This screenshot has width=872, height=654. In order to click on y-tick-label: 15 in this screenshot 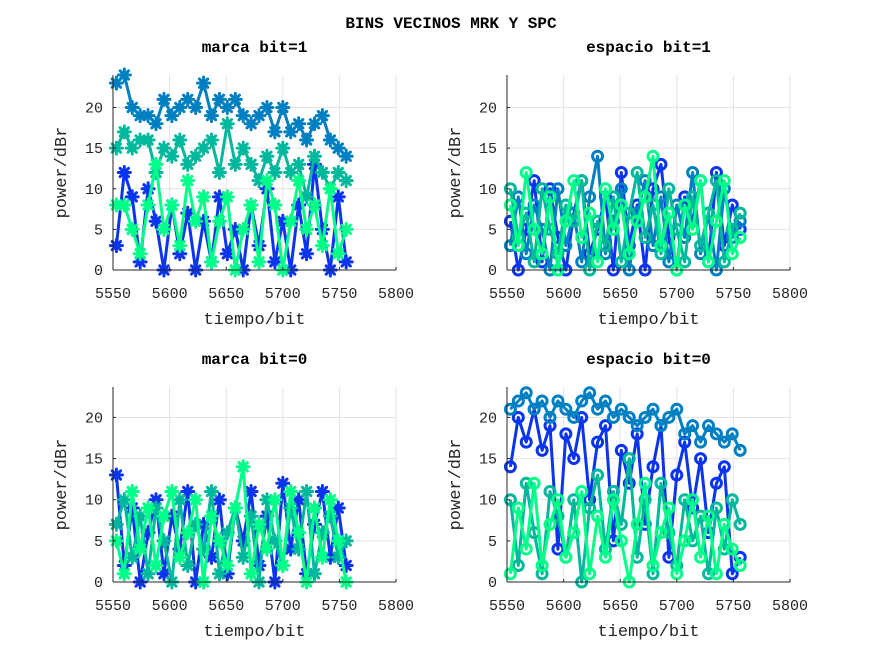, I will do `click(488, 149)`.